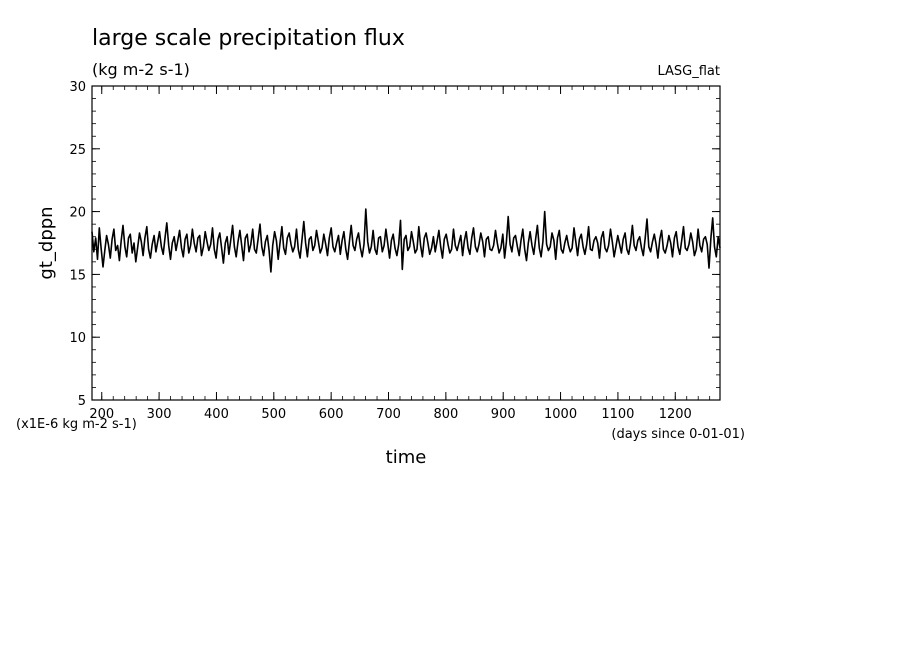  What do you see at coordinates (331, 414) in the screenshot?
I see `x-tick-label: 600` at bounding box center [331, 414].